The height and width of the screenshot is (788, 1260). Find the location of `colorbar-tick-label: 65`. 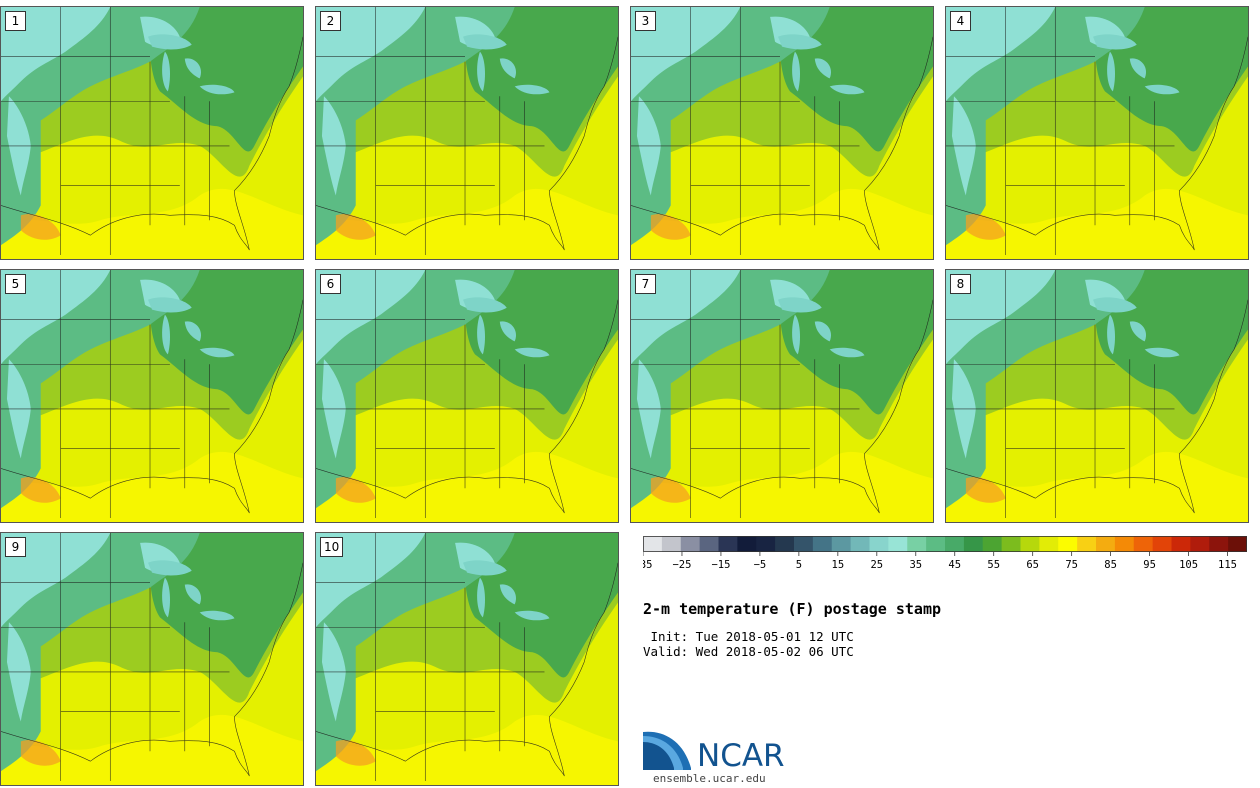

colorbar-tick-label: 65 is located at coordinates (1032, 565).